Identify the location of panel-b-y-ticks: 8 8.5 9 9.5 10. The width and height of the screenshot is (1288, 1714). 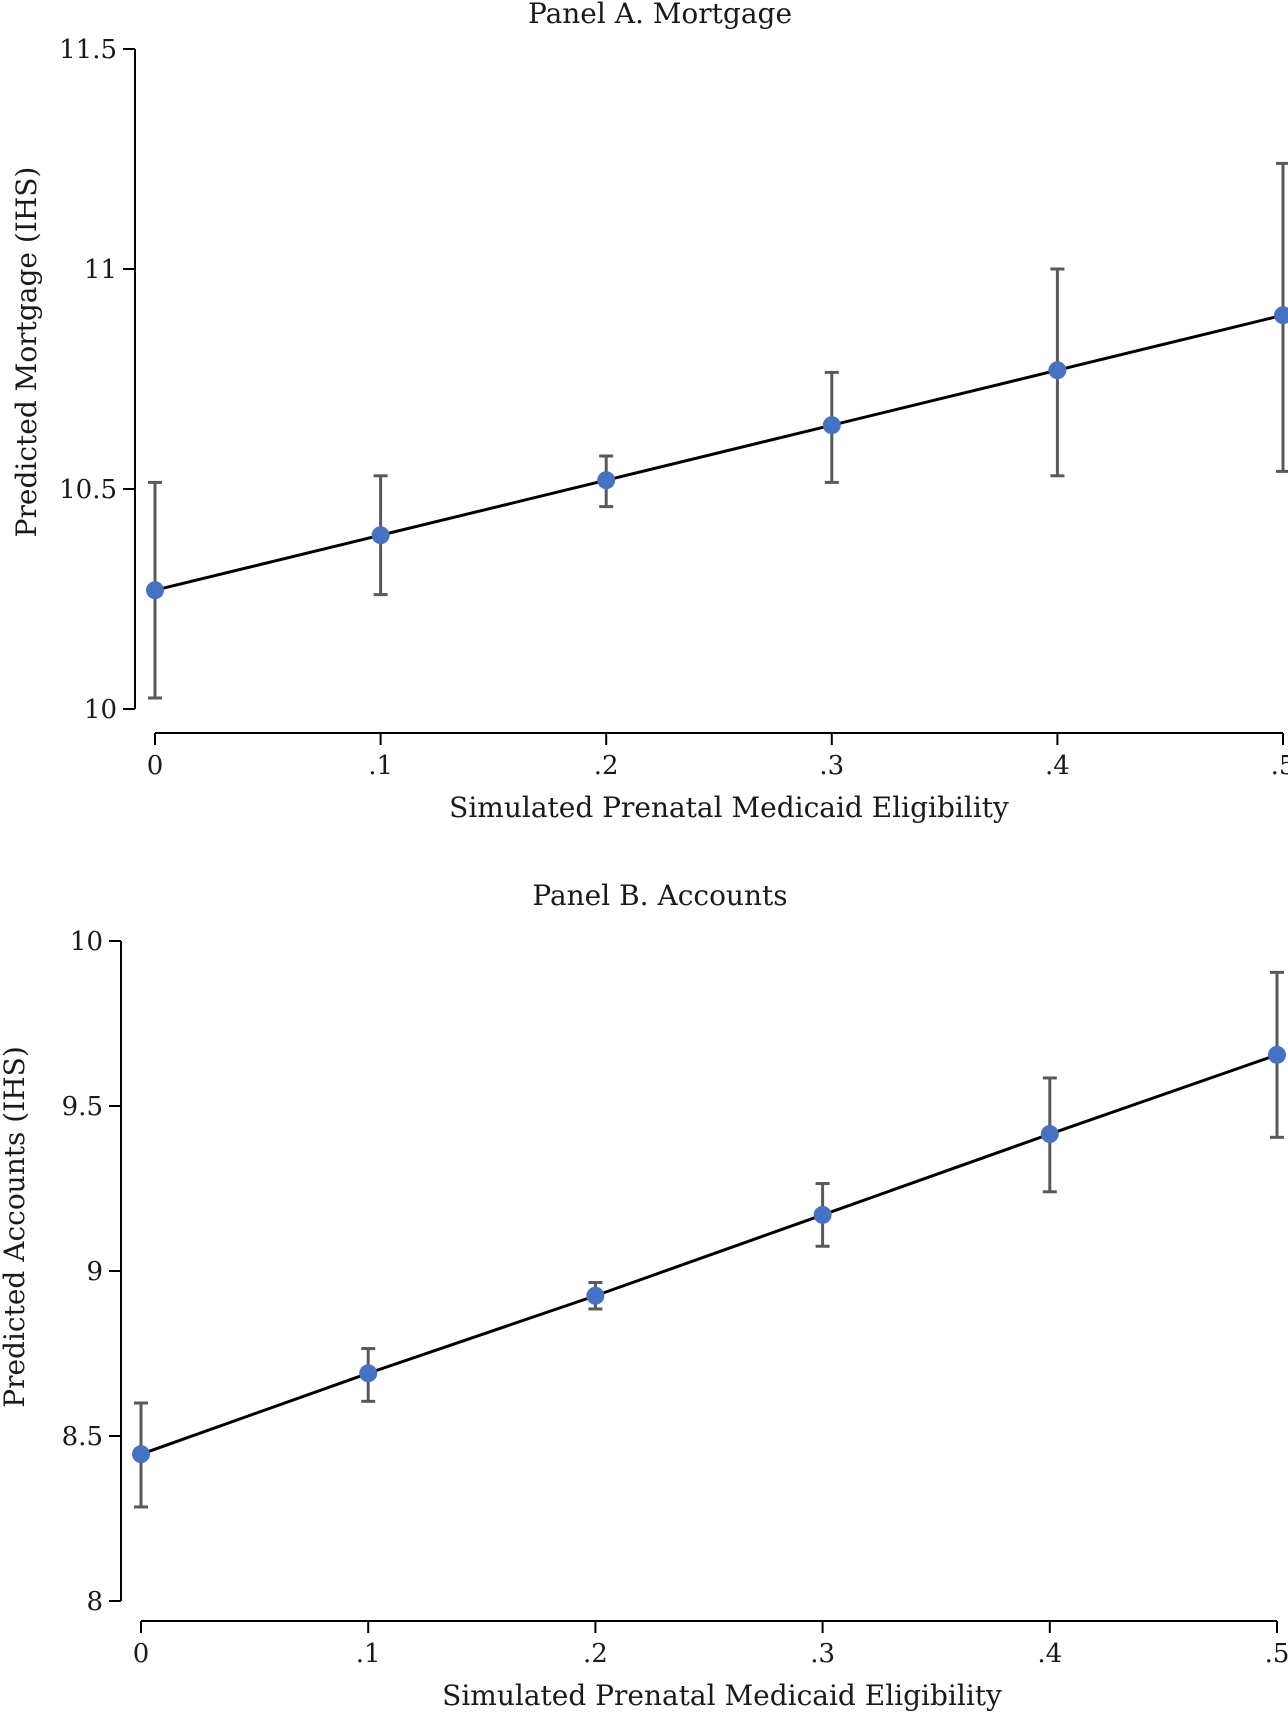
(92, 1272).